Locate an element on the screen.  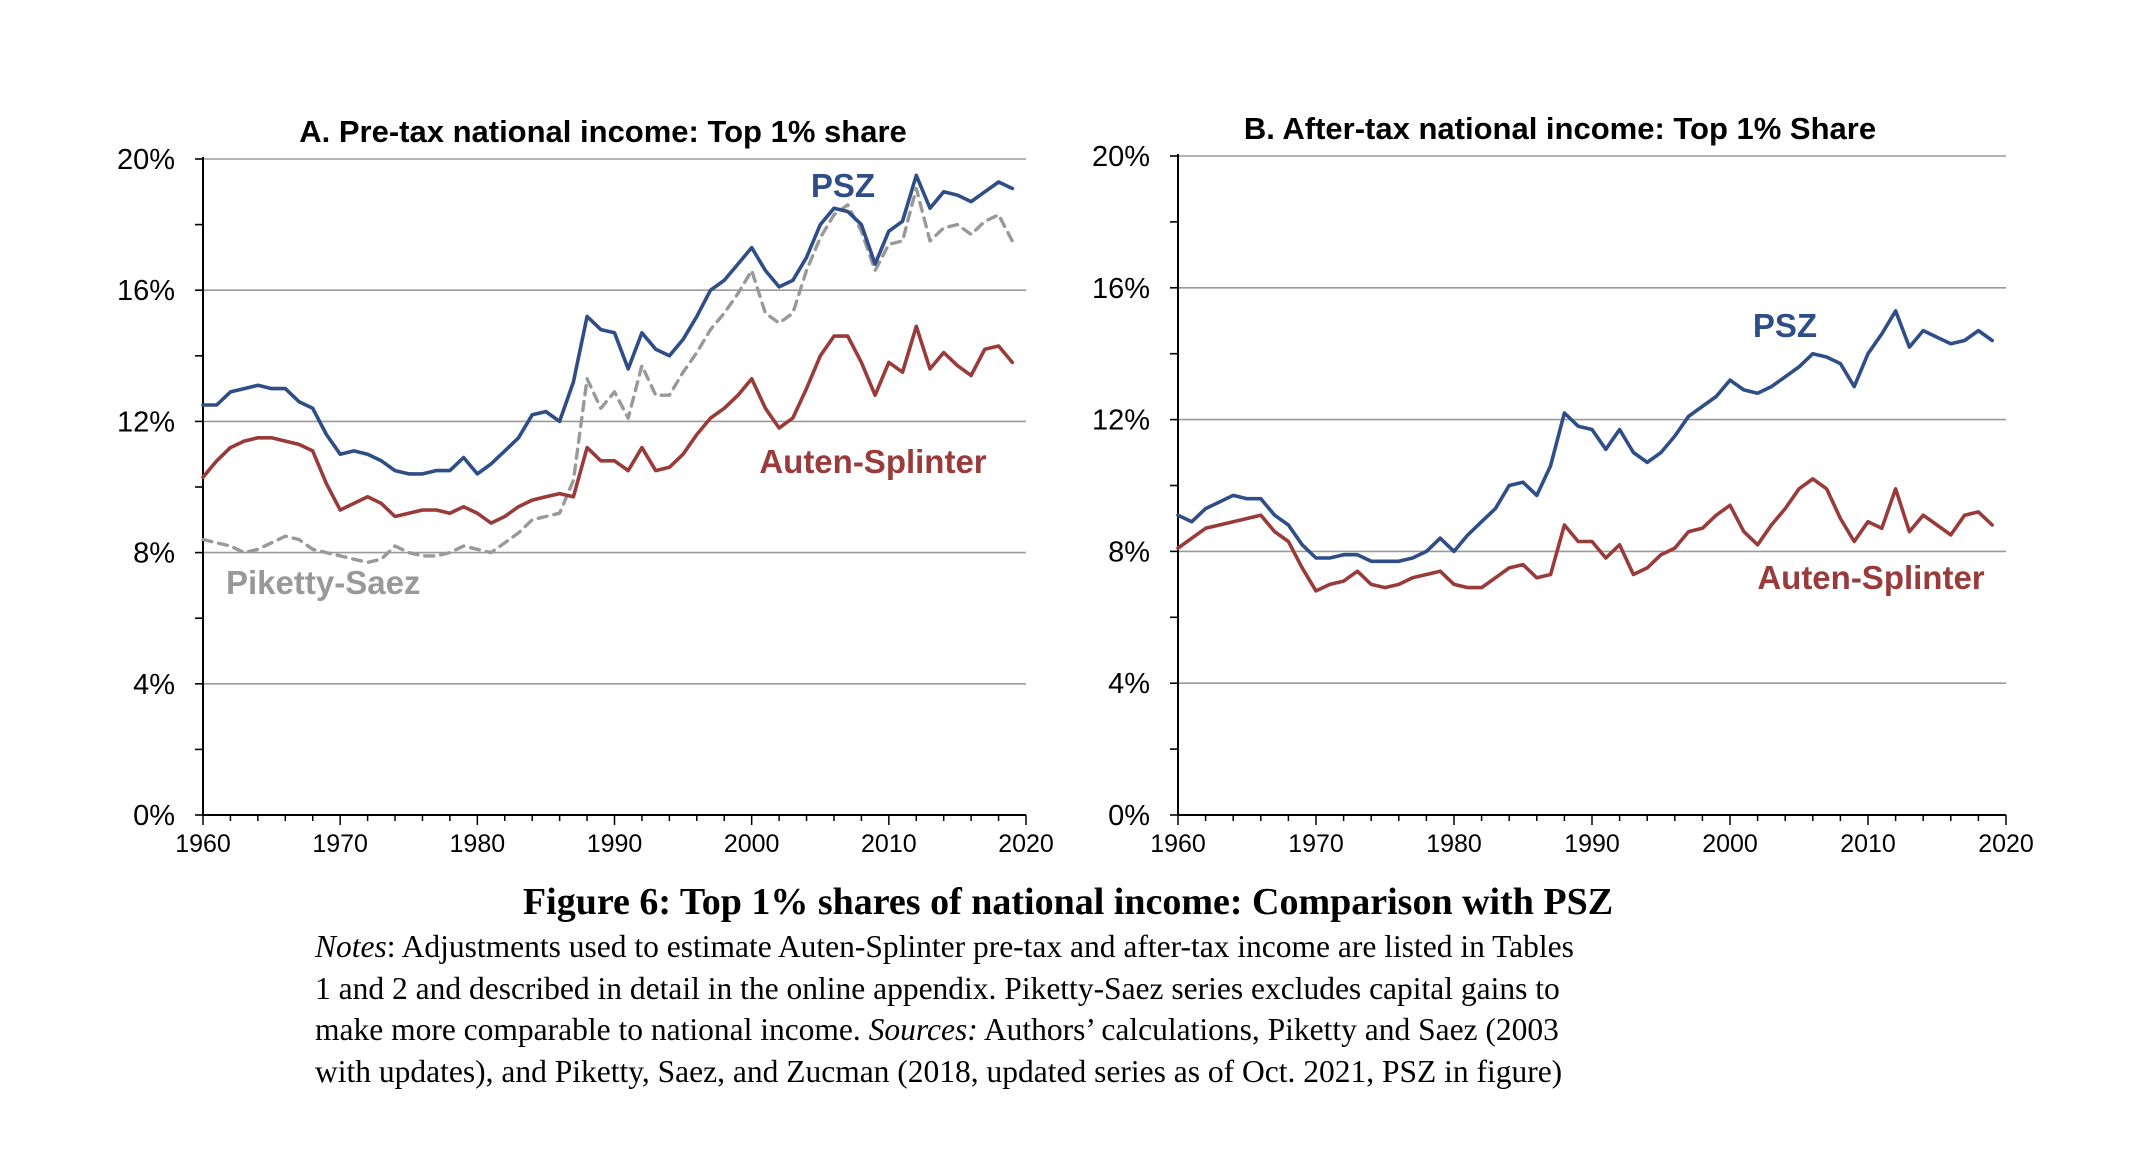
panel-a-y-tick-label: 8% is located at coordinates (154, 554).